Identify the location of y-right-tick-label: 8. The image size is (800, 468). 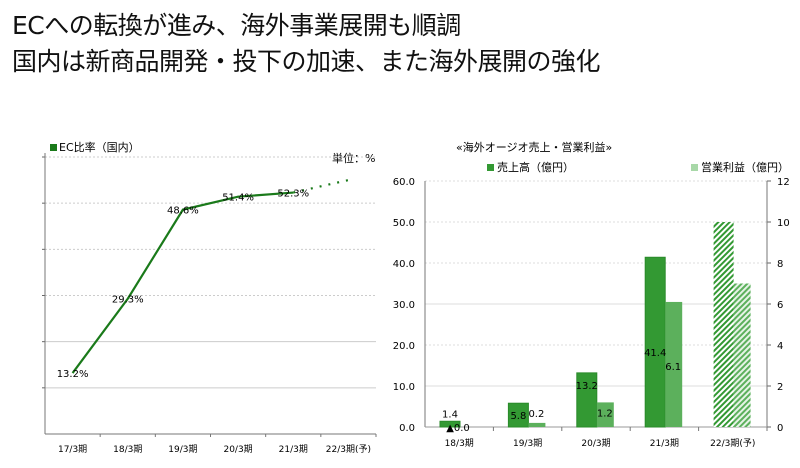
(780, 264).